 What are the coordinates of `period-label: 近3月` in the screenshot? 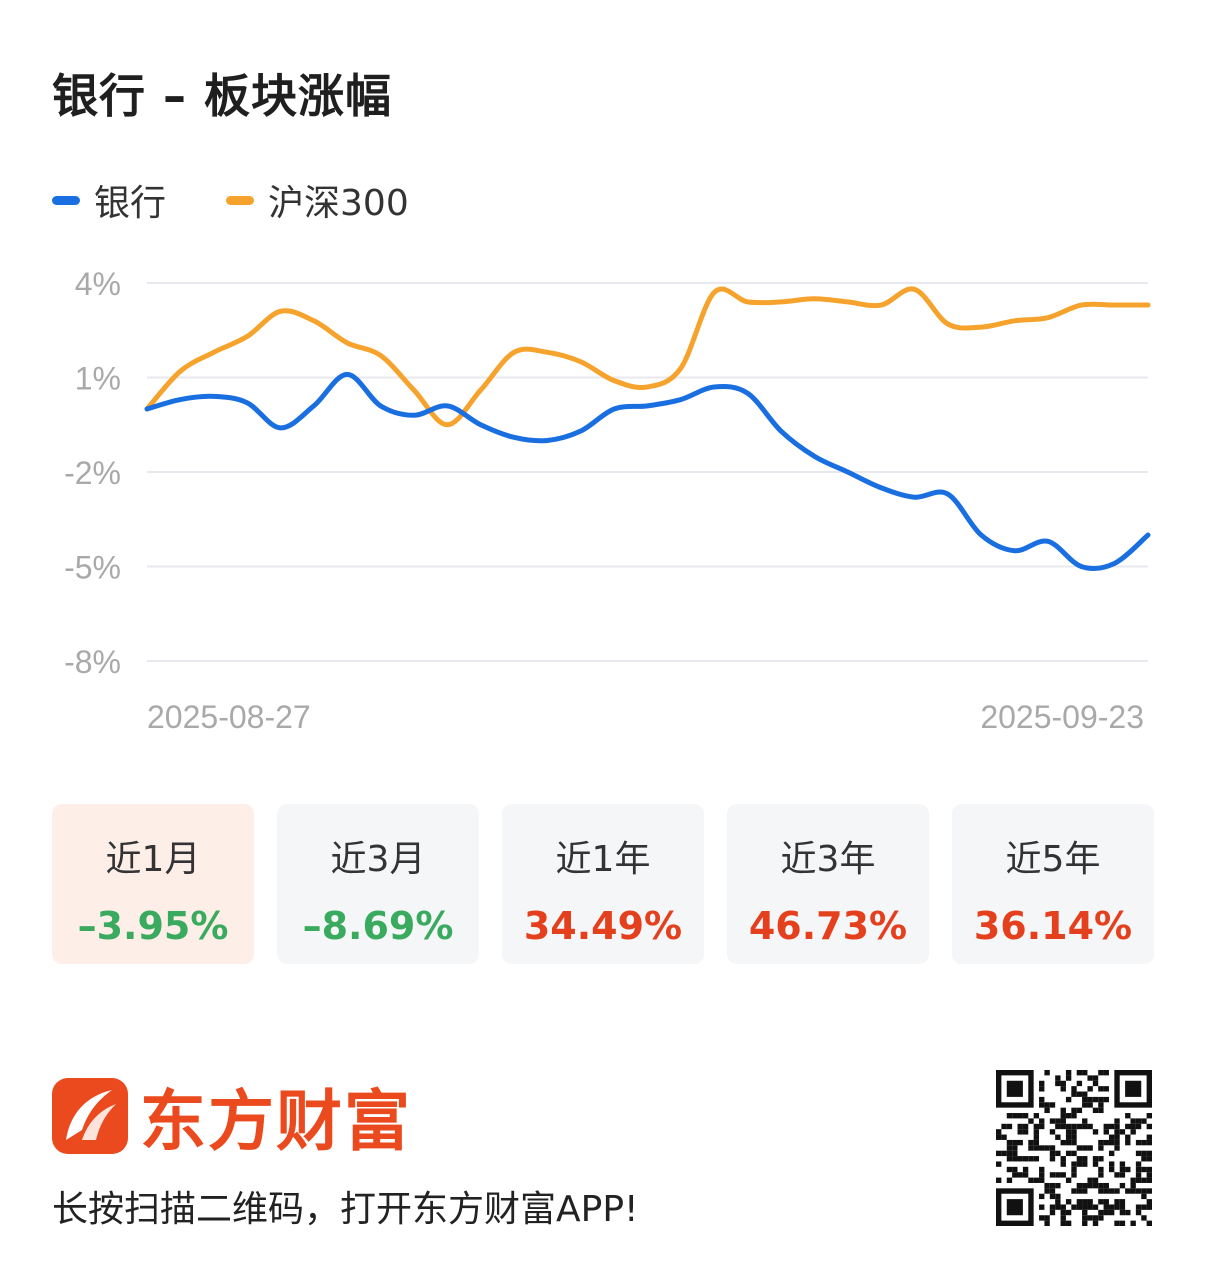 It's located at (378, 859).